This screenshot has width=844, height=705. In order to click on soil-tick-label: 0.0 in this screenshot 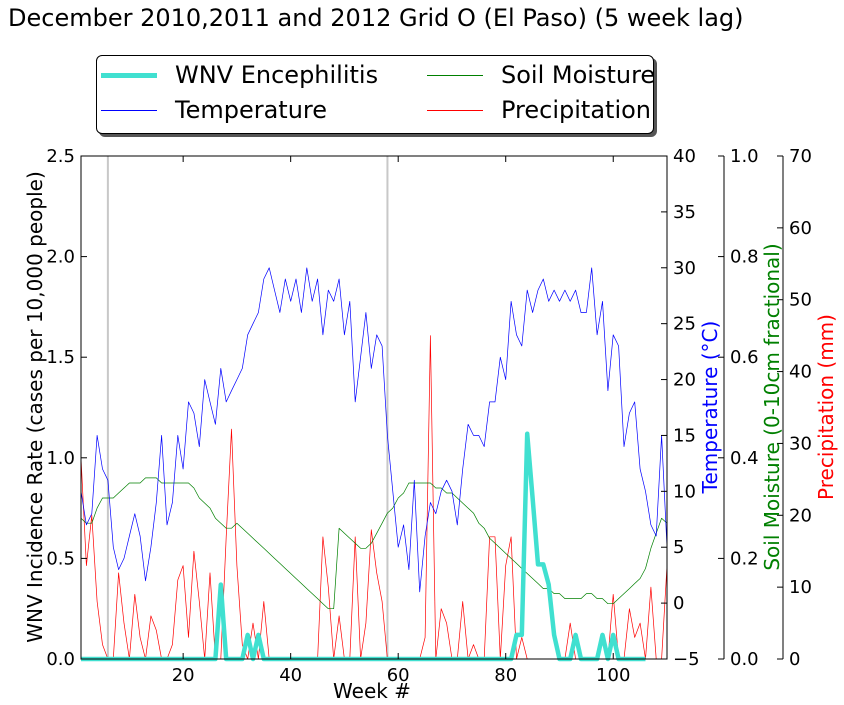, I will do `click(744, 659)`.